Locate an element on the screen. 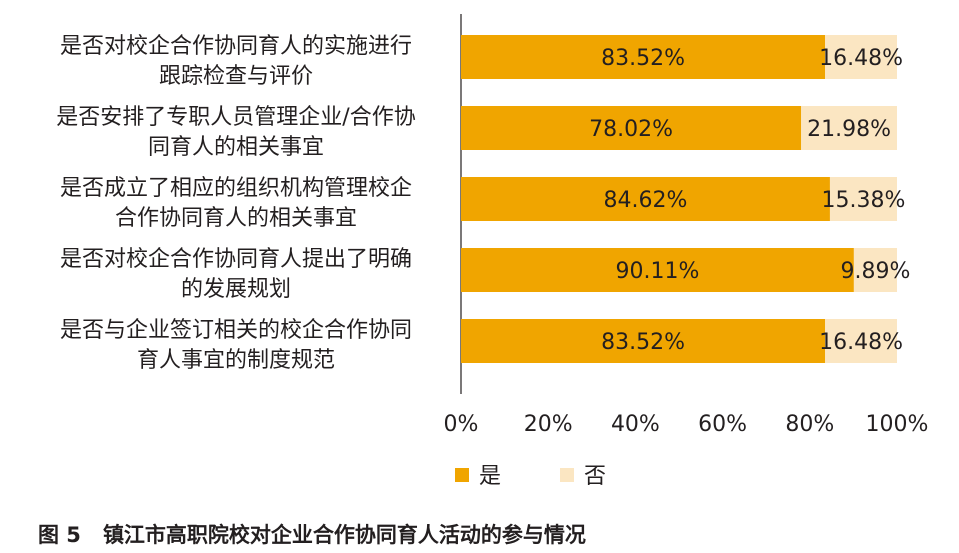 This screenshot has height=553, width=959. category-label-line: 是否对校企合作协同育人提出了明确 is located at coordinates (236, 259).